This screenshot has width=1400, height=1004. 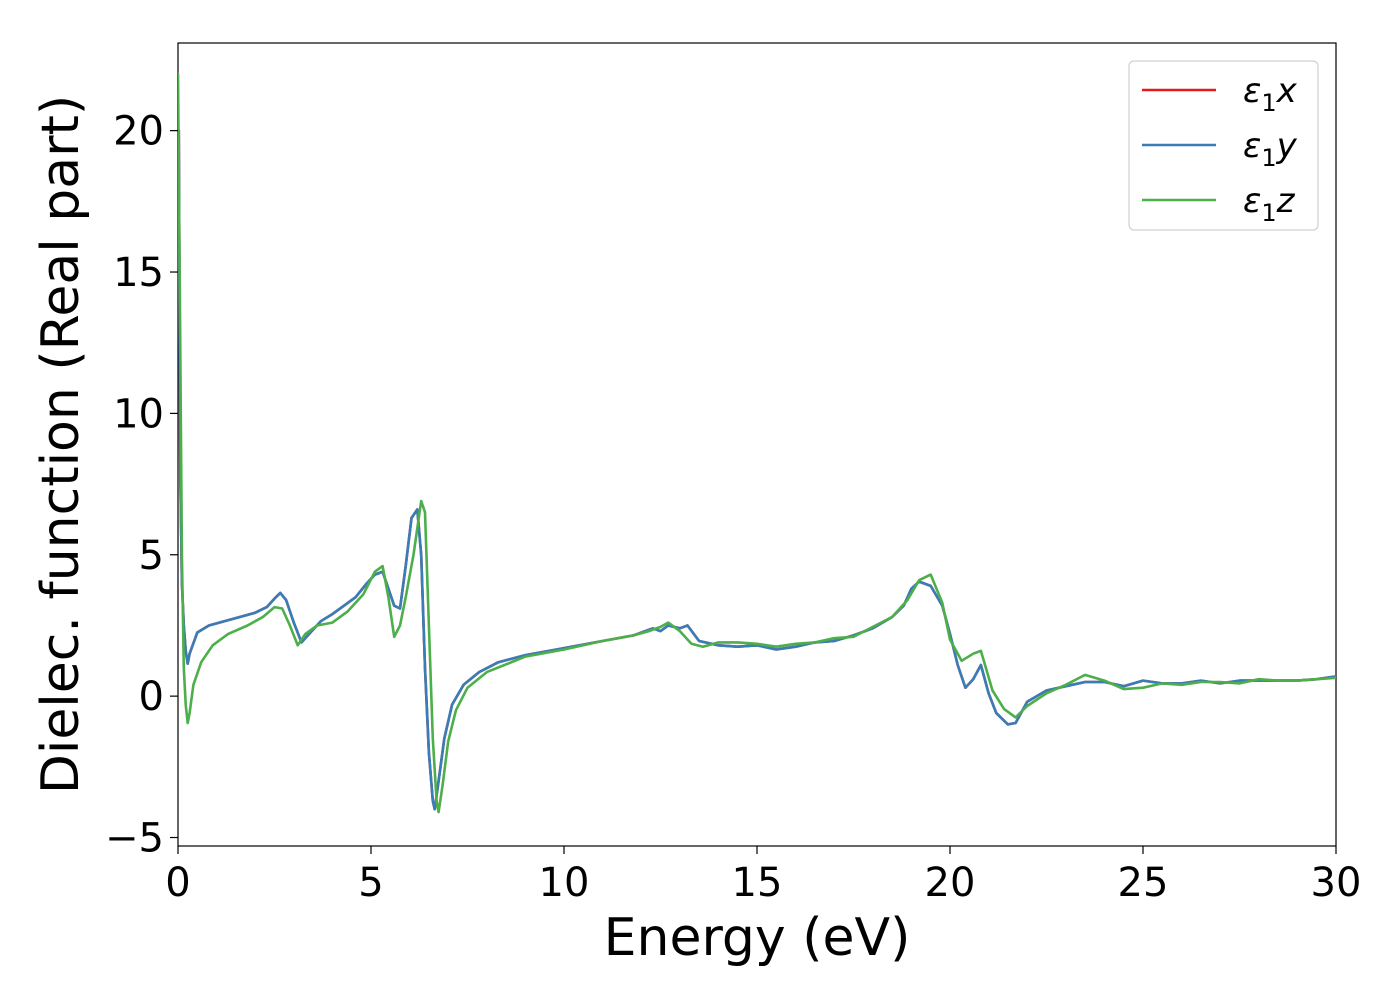 What do you see at coordinates (1143, 883) in the screenshot?
I see `x-tick-label: 25` at bounding box center [1143, 883].